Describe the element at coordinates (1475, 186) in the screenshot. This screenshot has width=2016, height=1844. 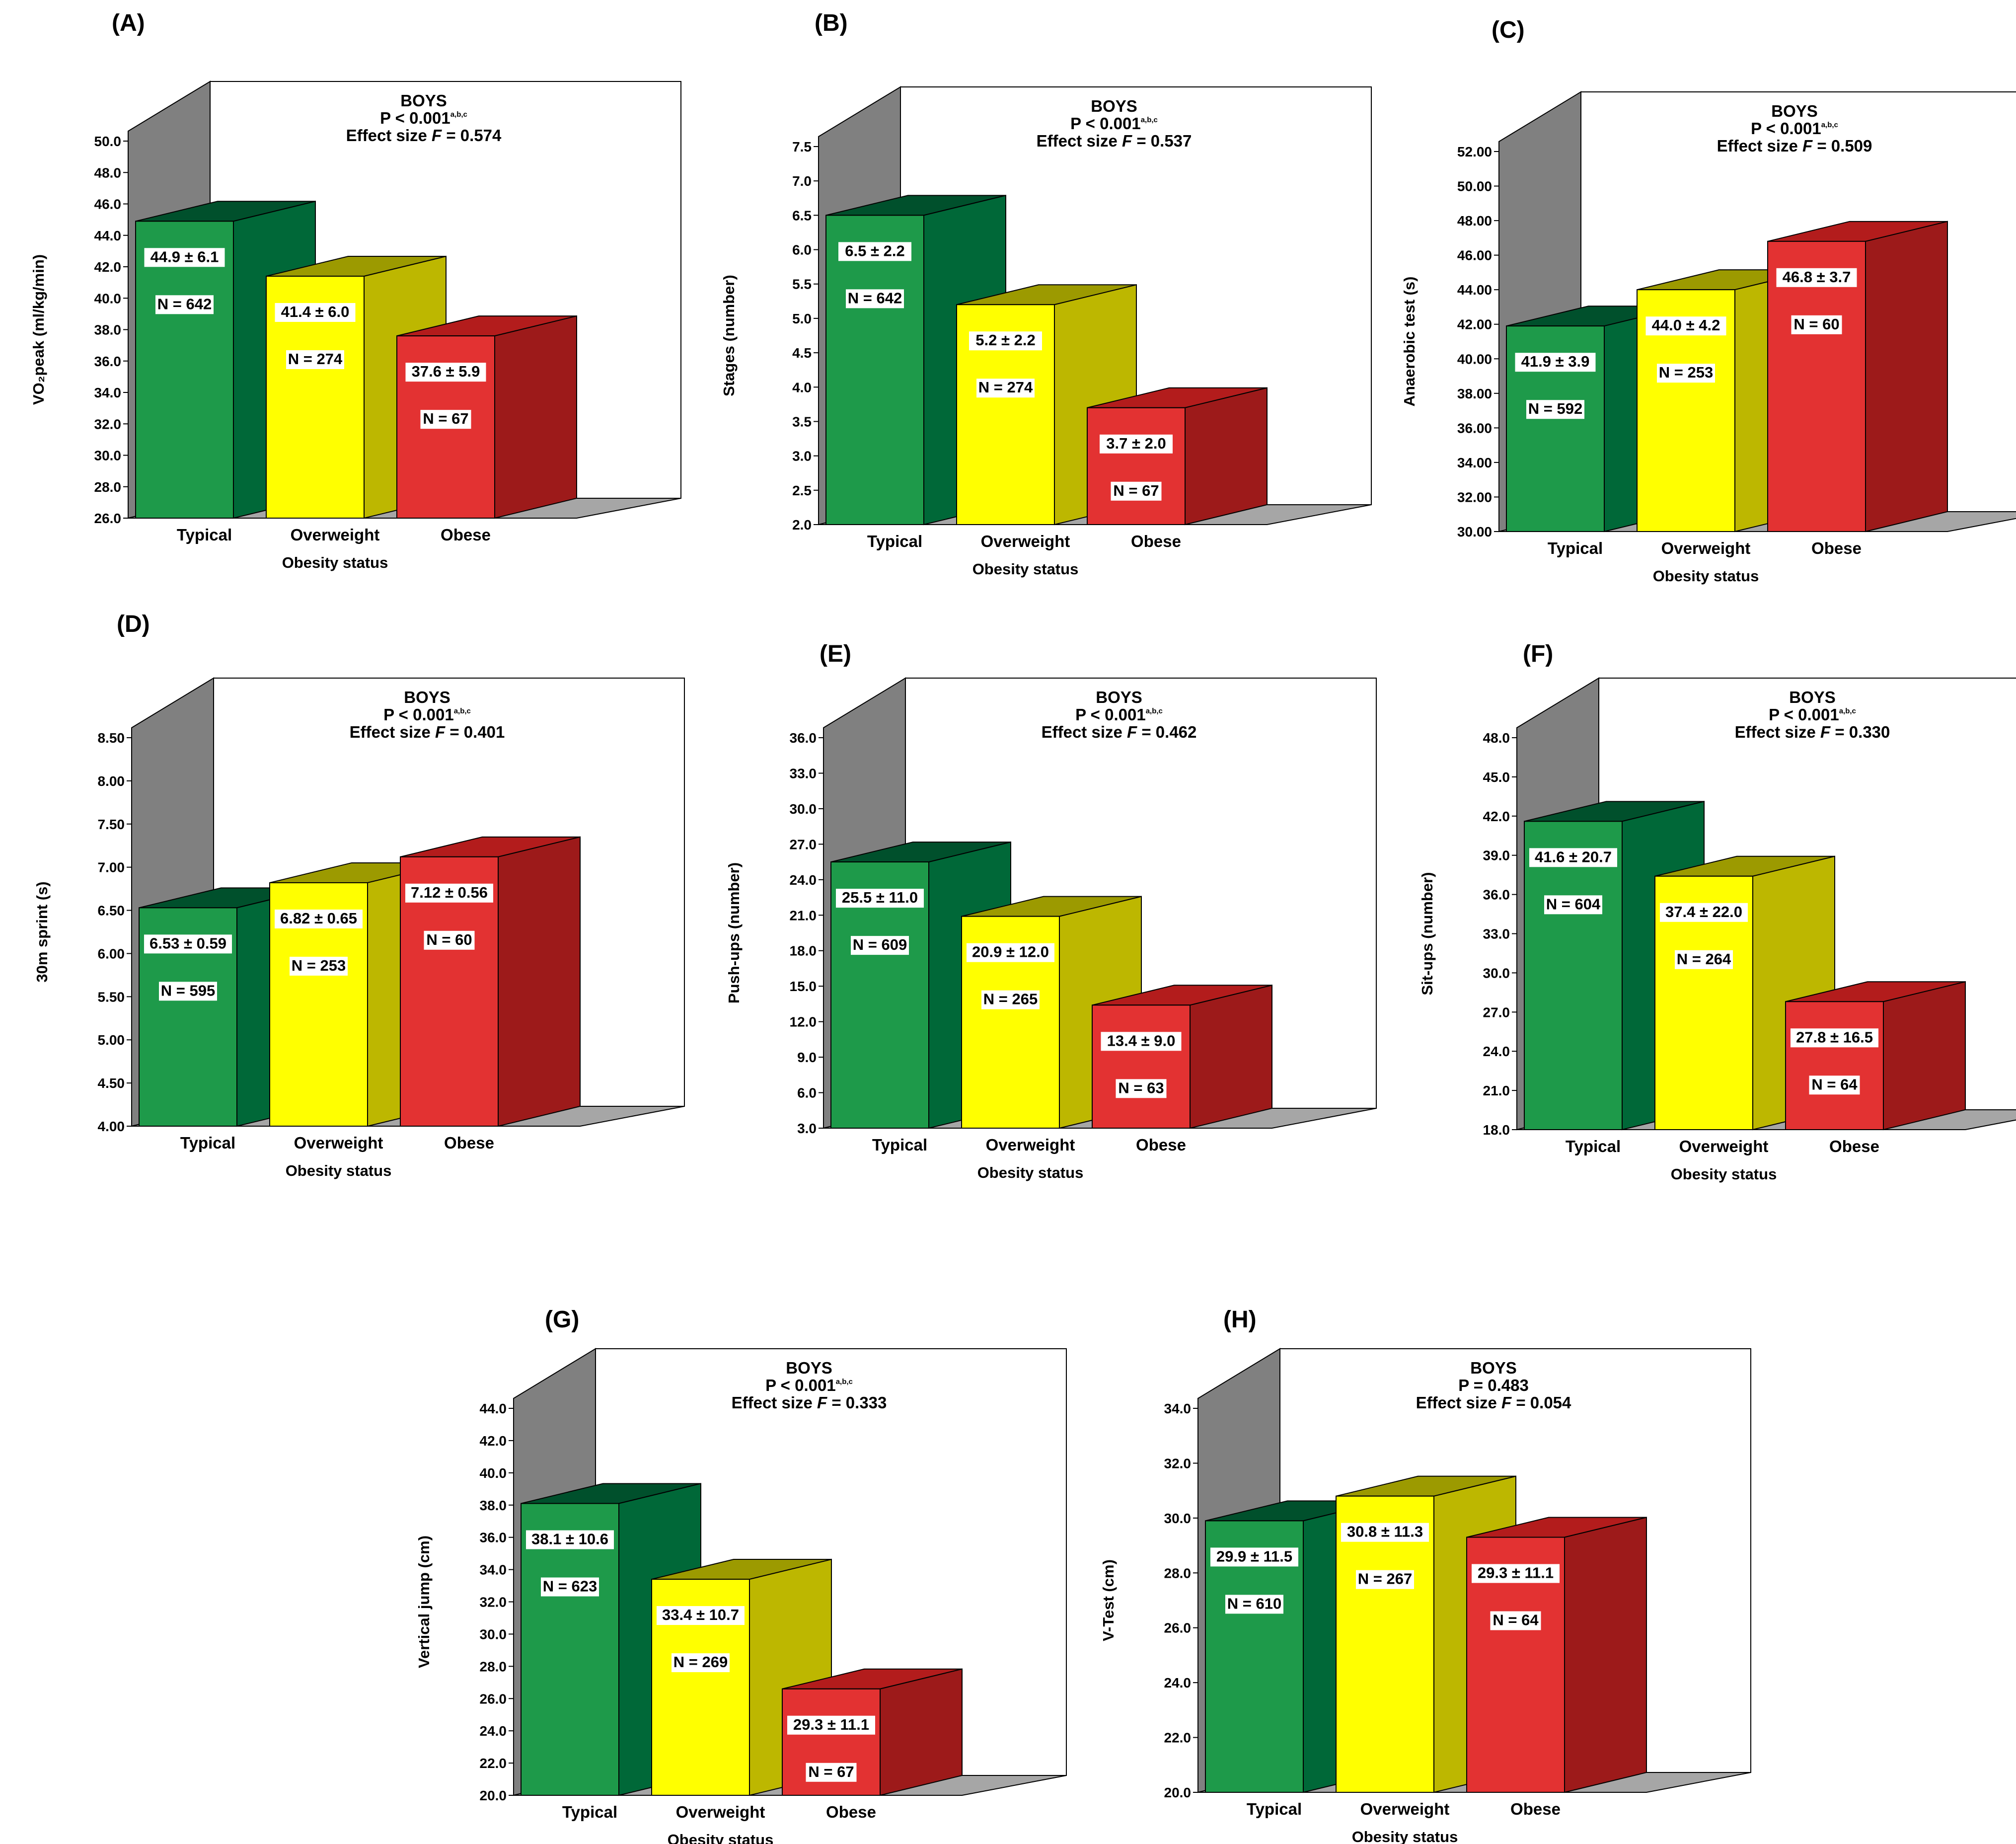
I see `y-tick-label: 50.00` at that location.